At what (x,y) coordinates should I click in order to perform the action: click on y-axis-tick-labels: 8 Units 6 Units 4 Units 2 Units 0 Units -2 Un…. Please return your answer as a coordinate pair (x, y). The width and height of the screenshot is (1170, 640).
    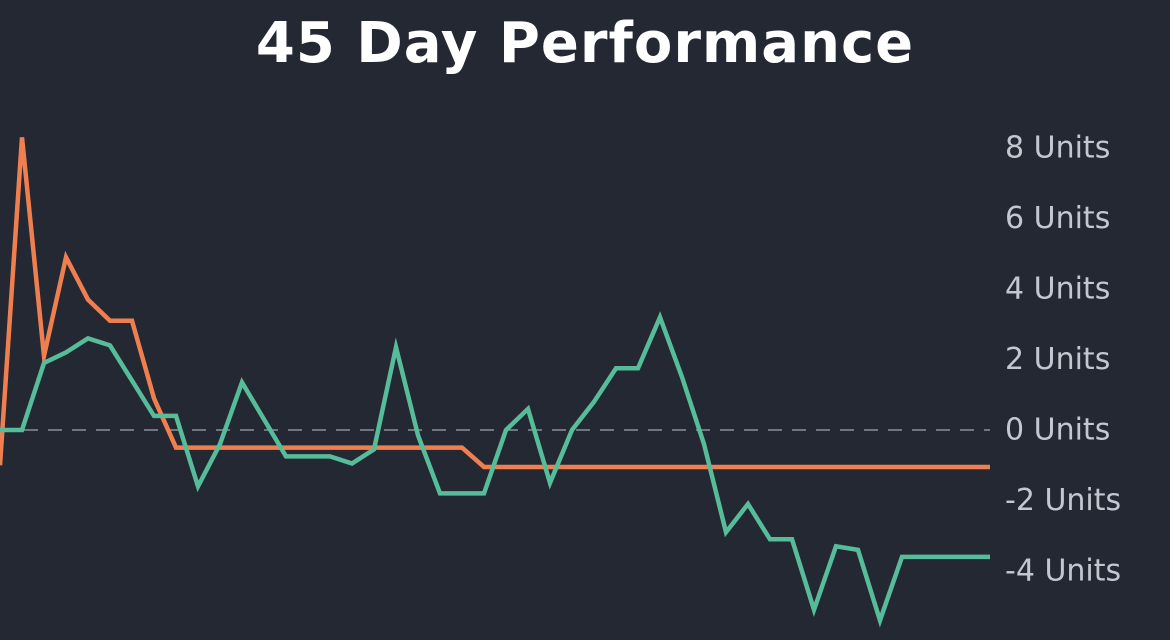
    Looking at the image, I should click on (1063, 360).